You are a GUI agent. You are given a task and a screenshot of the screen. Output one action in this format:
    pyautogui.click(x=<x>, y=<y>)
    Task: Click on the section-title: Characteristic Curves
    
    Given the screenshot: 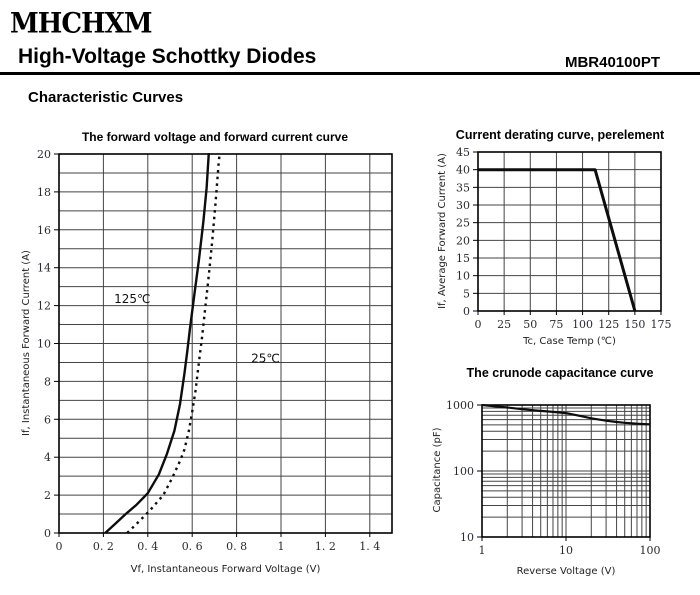 What is the action you would take?
    pyautogui.click(x=106, y=97)
    